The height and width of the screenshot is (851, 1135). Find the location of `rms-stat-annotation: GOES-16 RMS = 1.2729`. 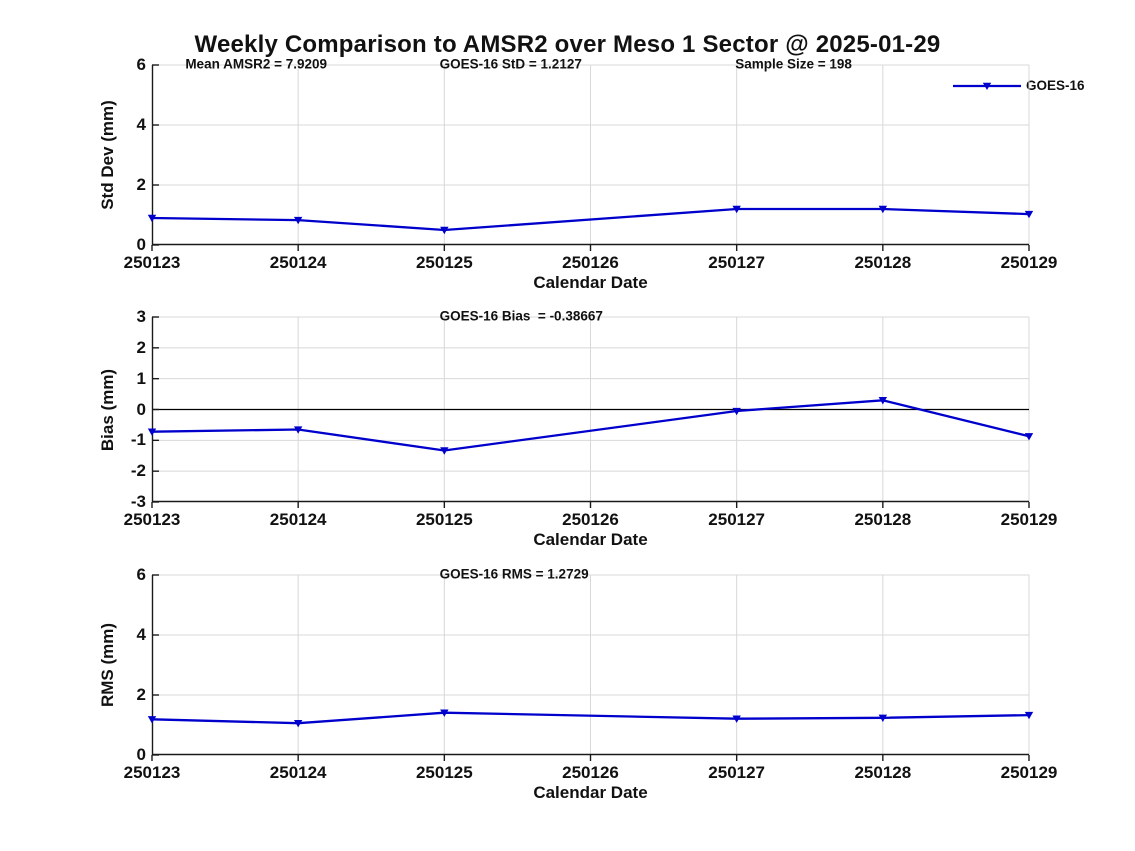

rms-stat-annotation: GOES-16 RMS = 1.2729 is located at coordinates (514, 574).